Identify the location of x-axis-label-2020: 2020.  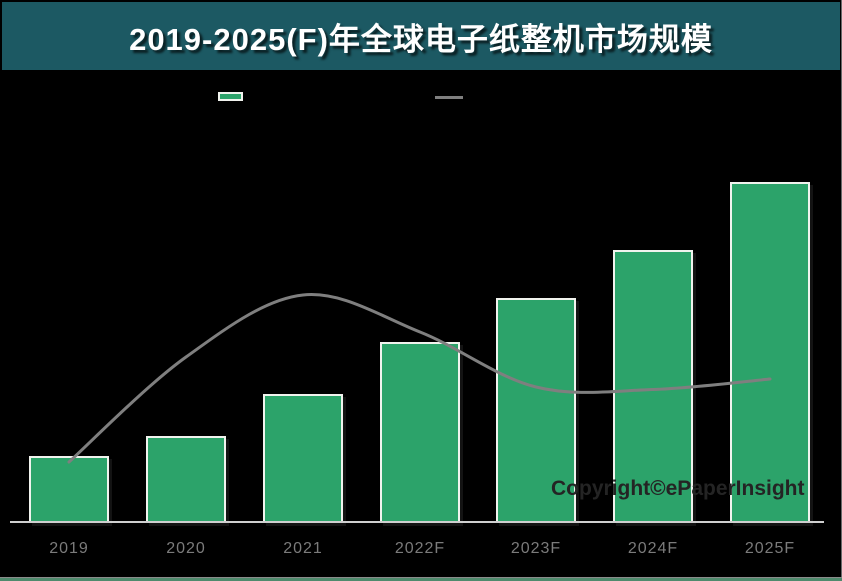
(186, 548).